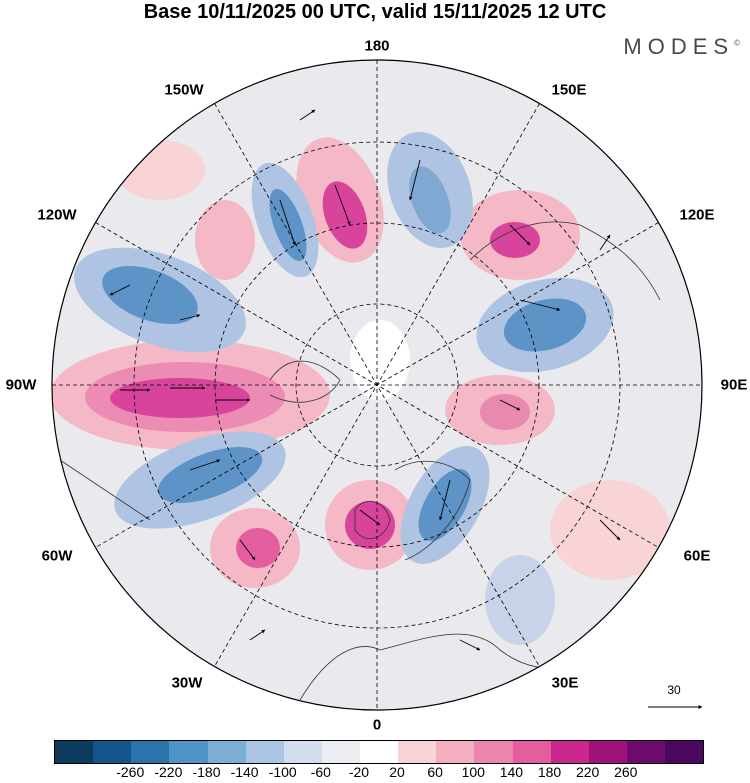  Describe the element at coordinates (737, 43) in the screenshot. I see `brand-mark: ©` at that location.